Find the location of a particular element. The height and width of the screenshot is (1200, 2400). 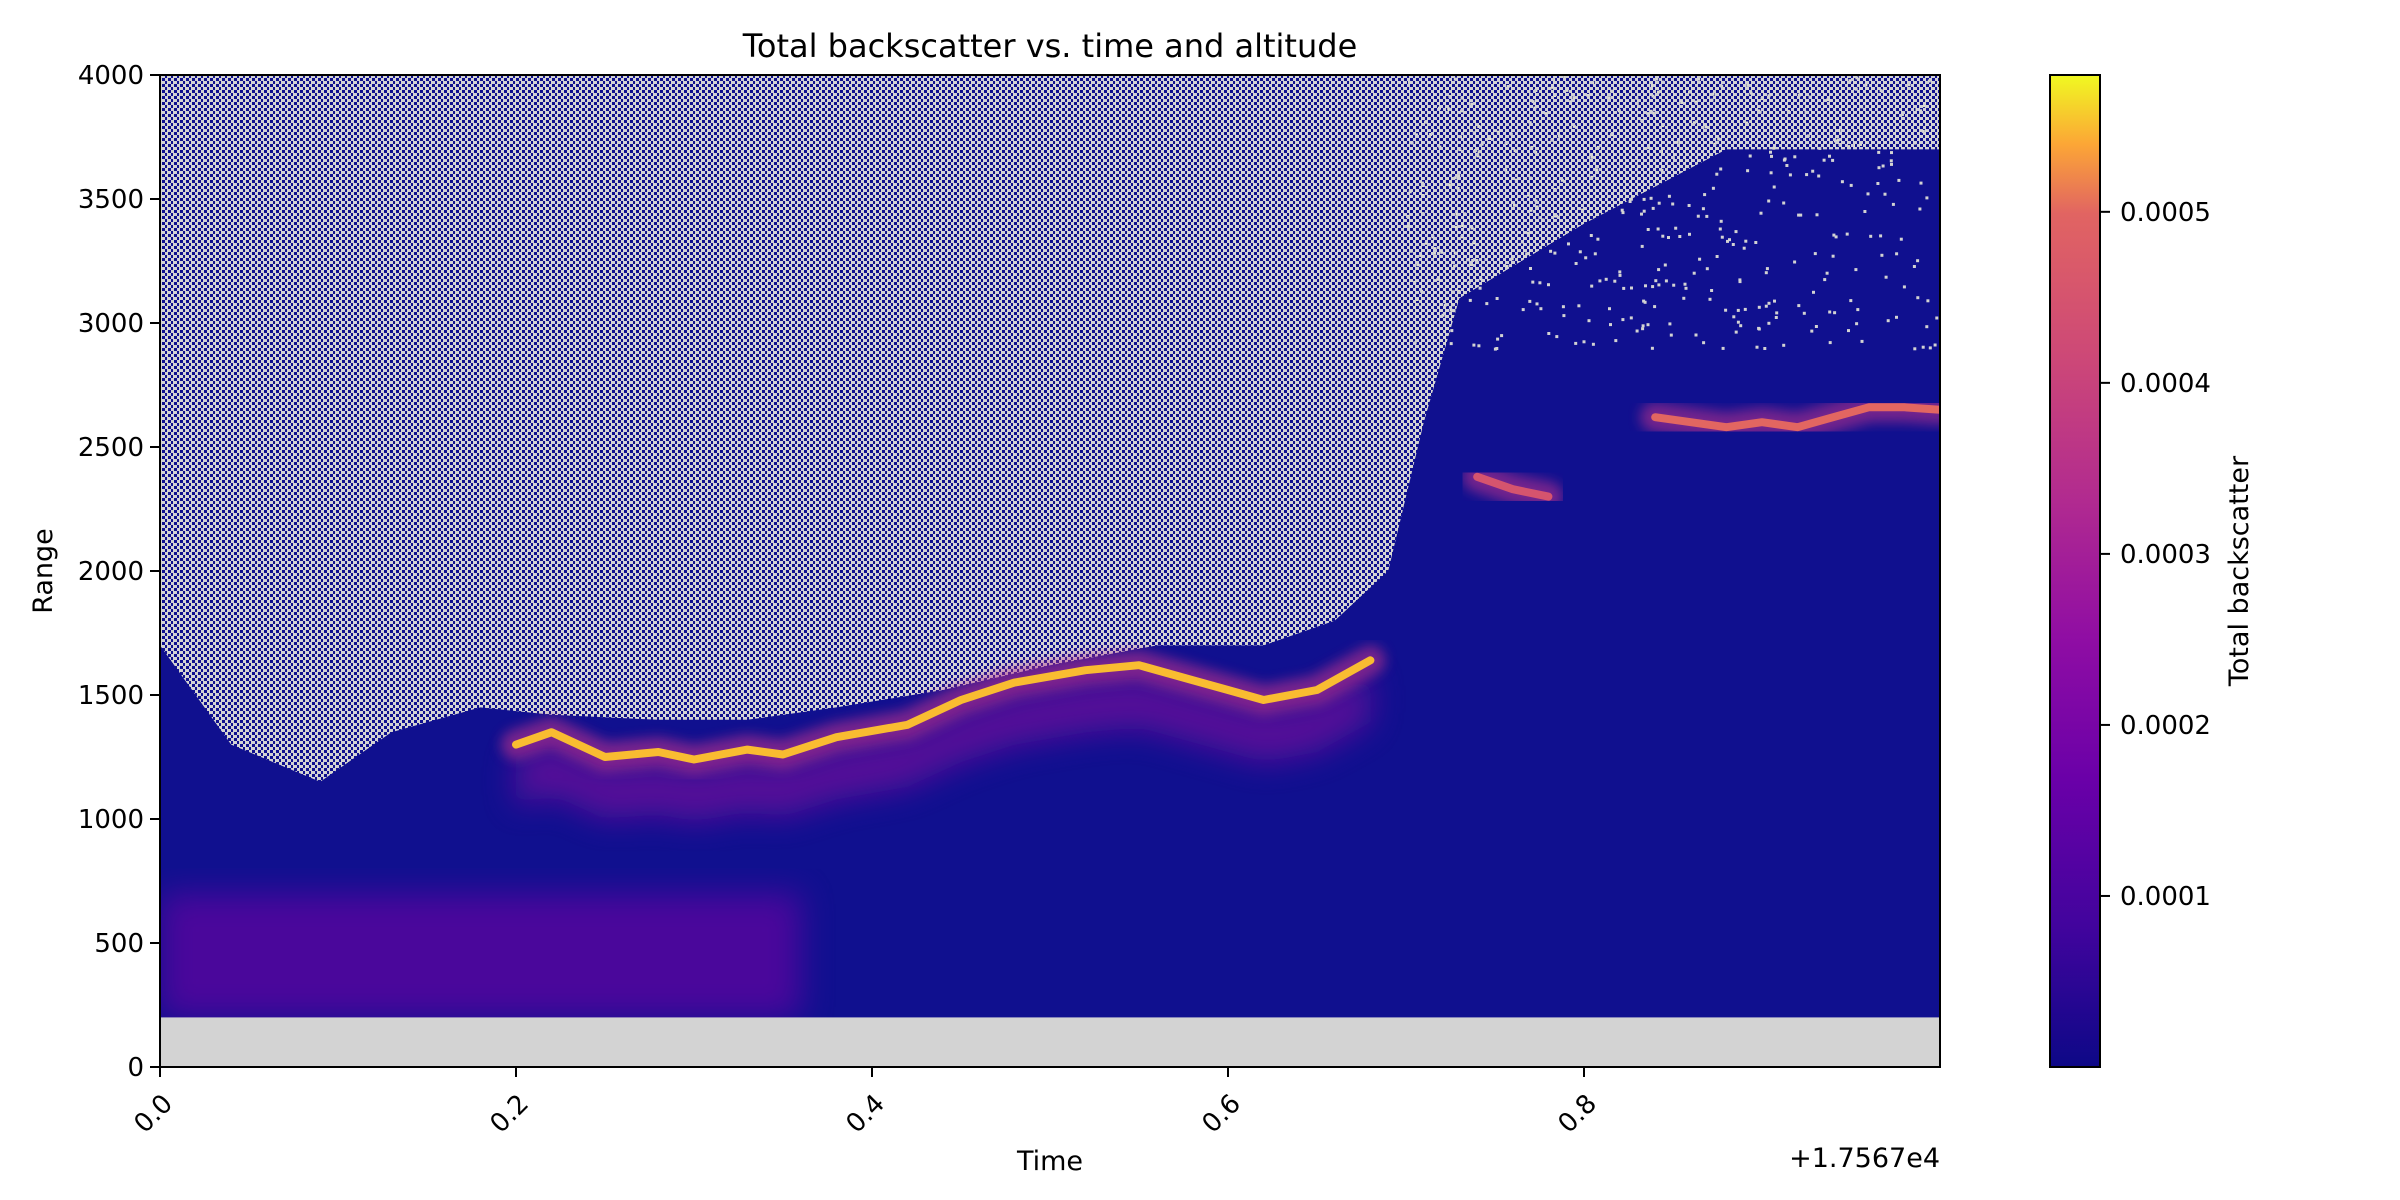

y-tick-label: 2500 is located at coordinates (111, 448).